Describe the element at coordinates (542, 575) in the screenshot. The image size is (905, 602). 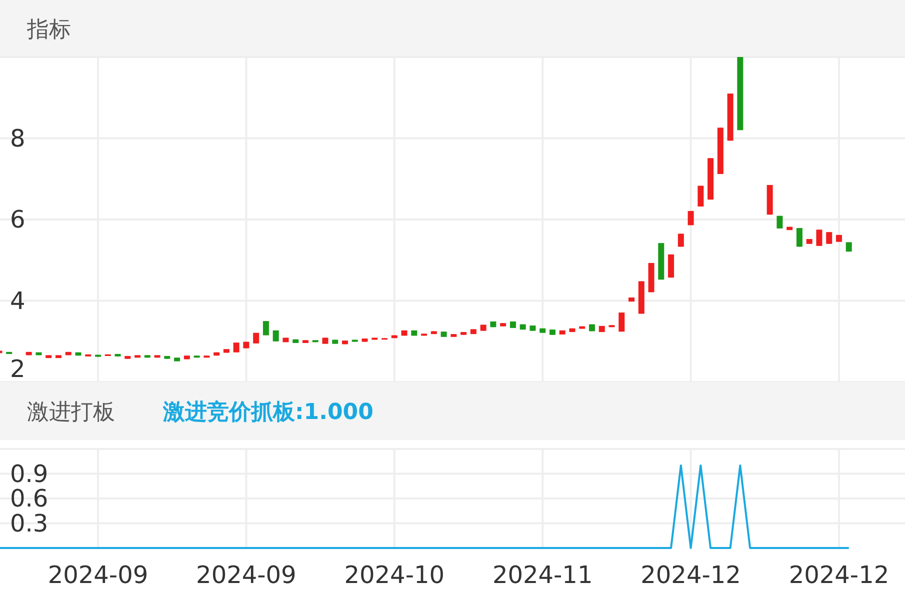
I see `x-tick-label: 2024-11` at that location.